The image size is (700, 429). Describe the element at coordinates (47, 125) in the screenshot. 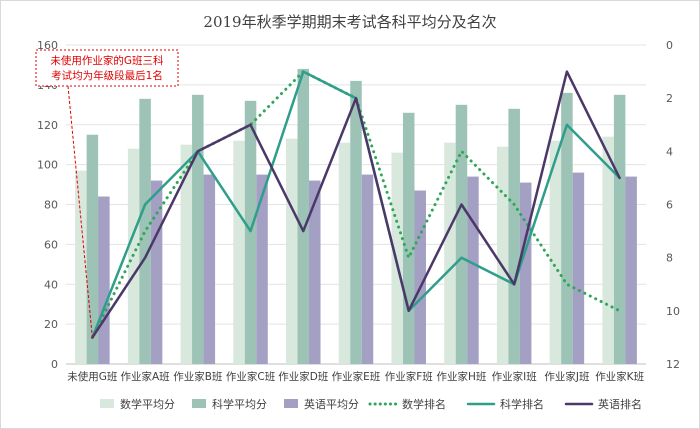

I see `y-tick-label: 120` at that location.